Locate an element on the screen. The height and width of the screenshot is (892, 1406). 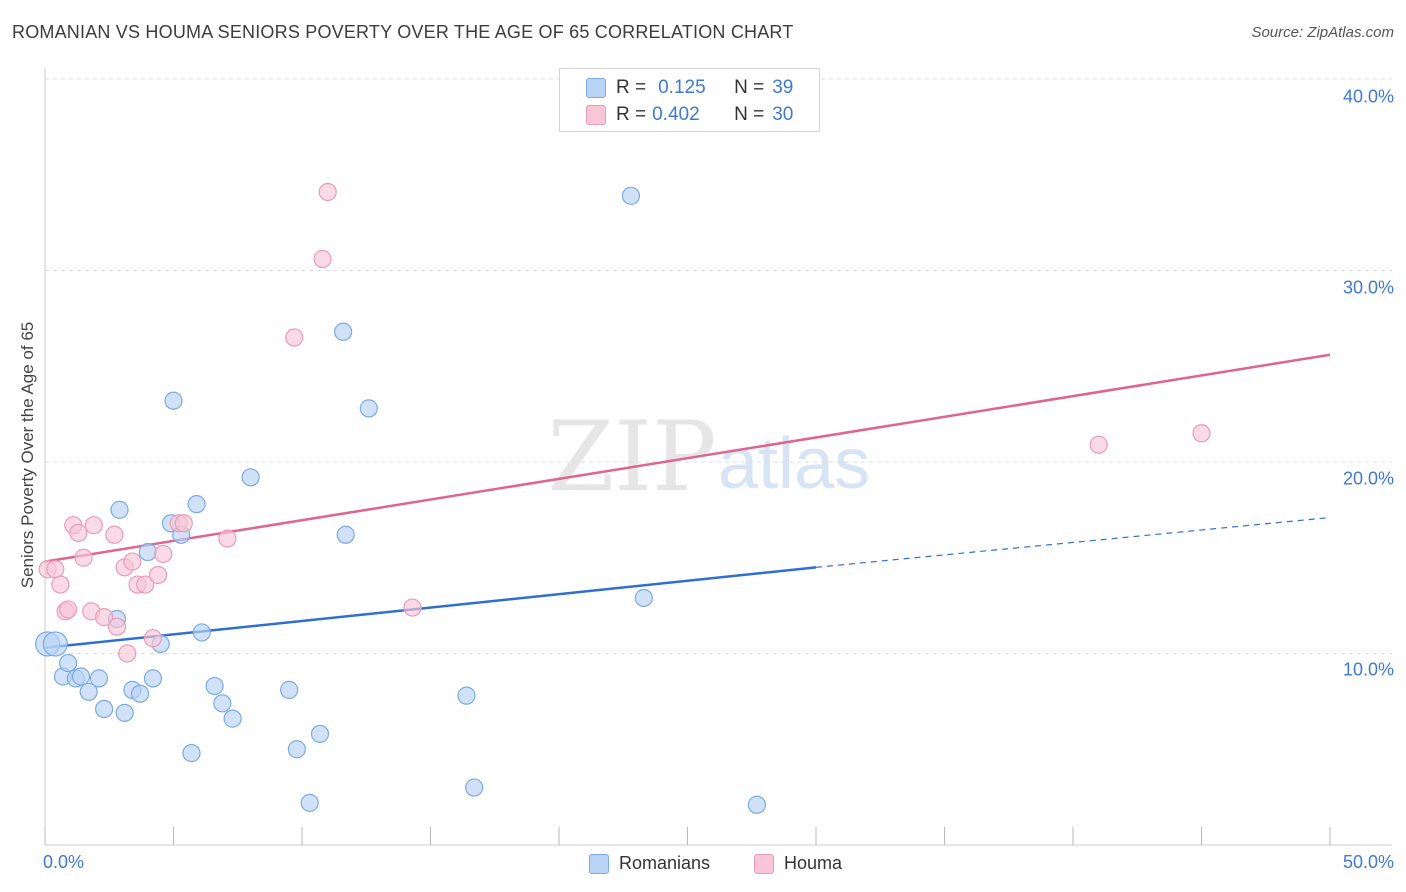
x-tick-label-max: 50.0% is located at coordinates (1368, 862).